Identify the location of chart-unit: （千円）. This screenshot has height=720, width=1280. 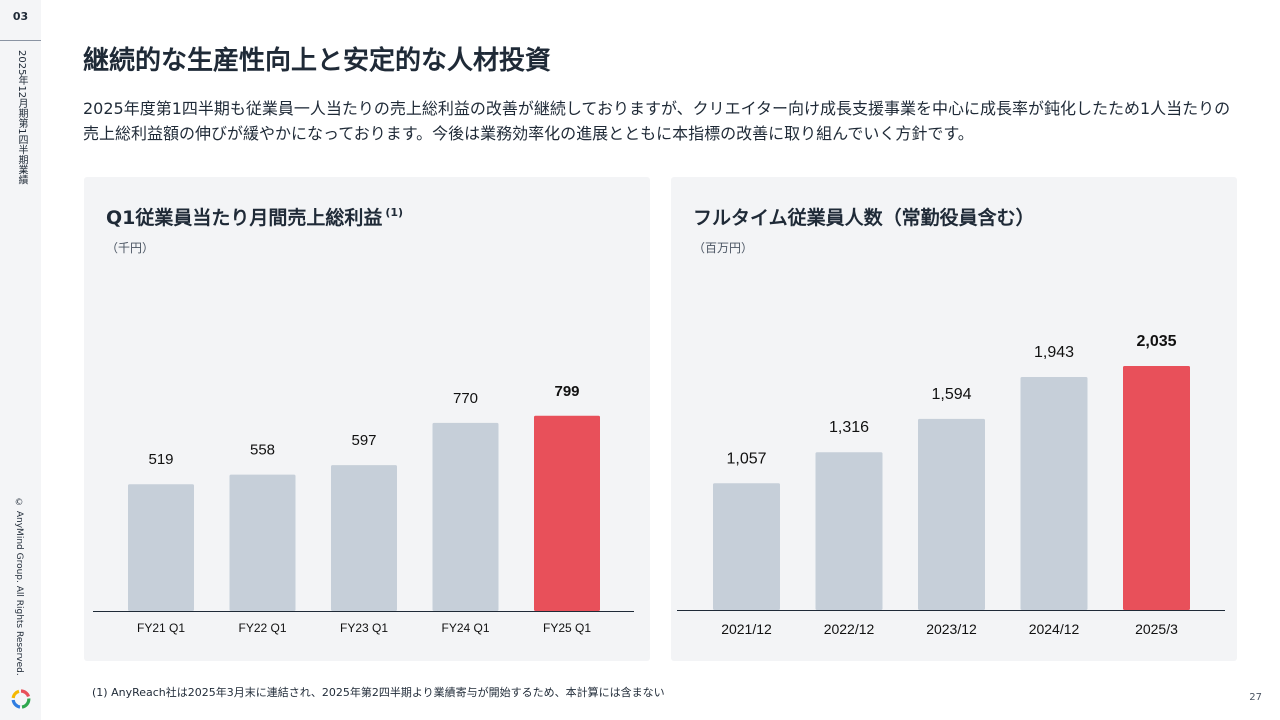
(130, 248).